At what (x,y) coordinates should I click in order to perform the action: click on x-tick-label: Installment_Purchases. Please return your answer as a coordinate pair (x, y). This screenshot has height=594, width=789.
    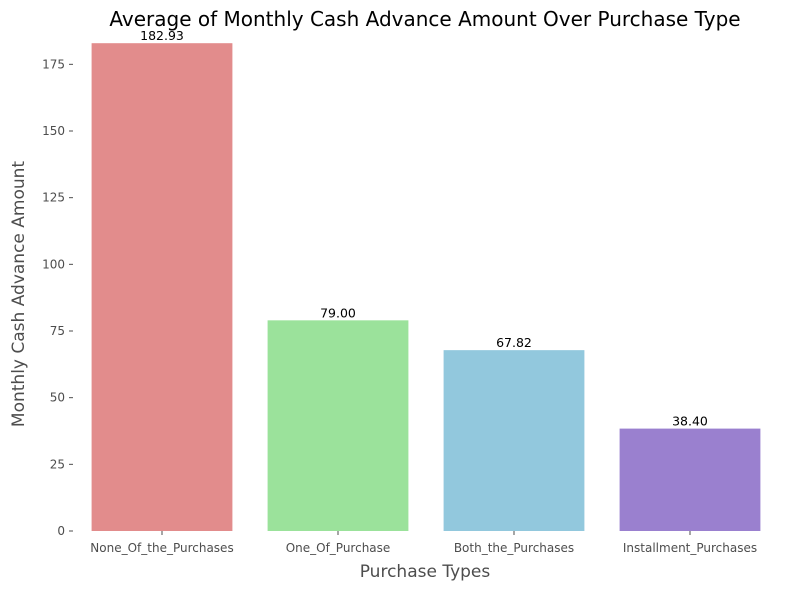
    Looking at the image, I should click on (690, 548).